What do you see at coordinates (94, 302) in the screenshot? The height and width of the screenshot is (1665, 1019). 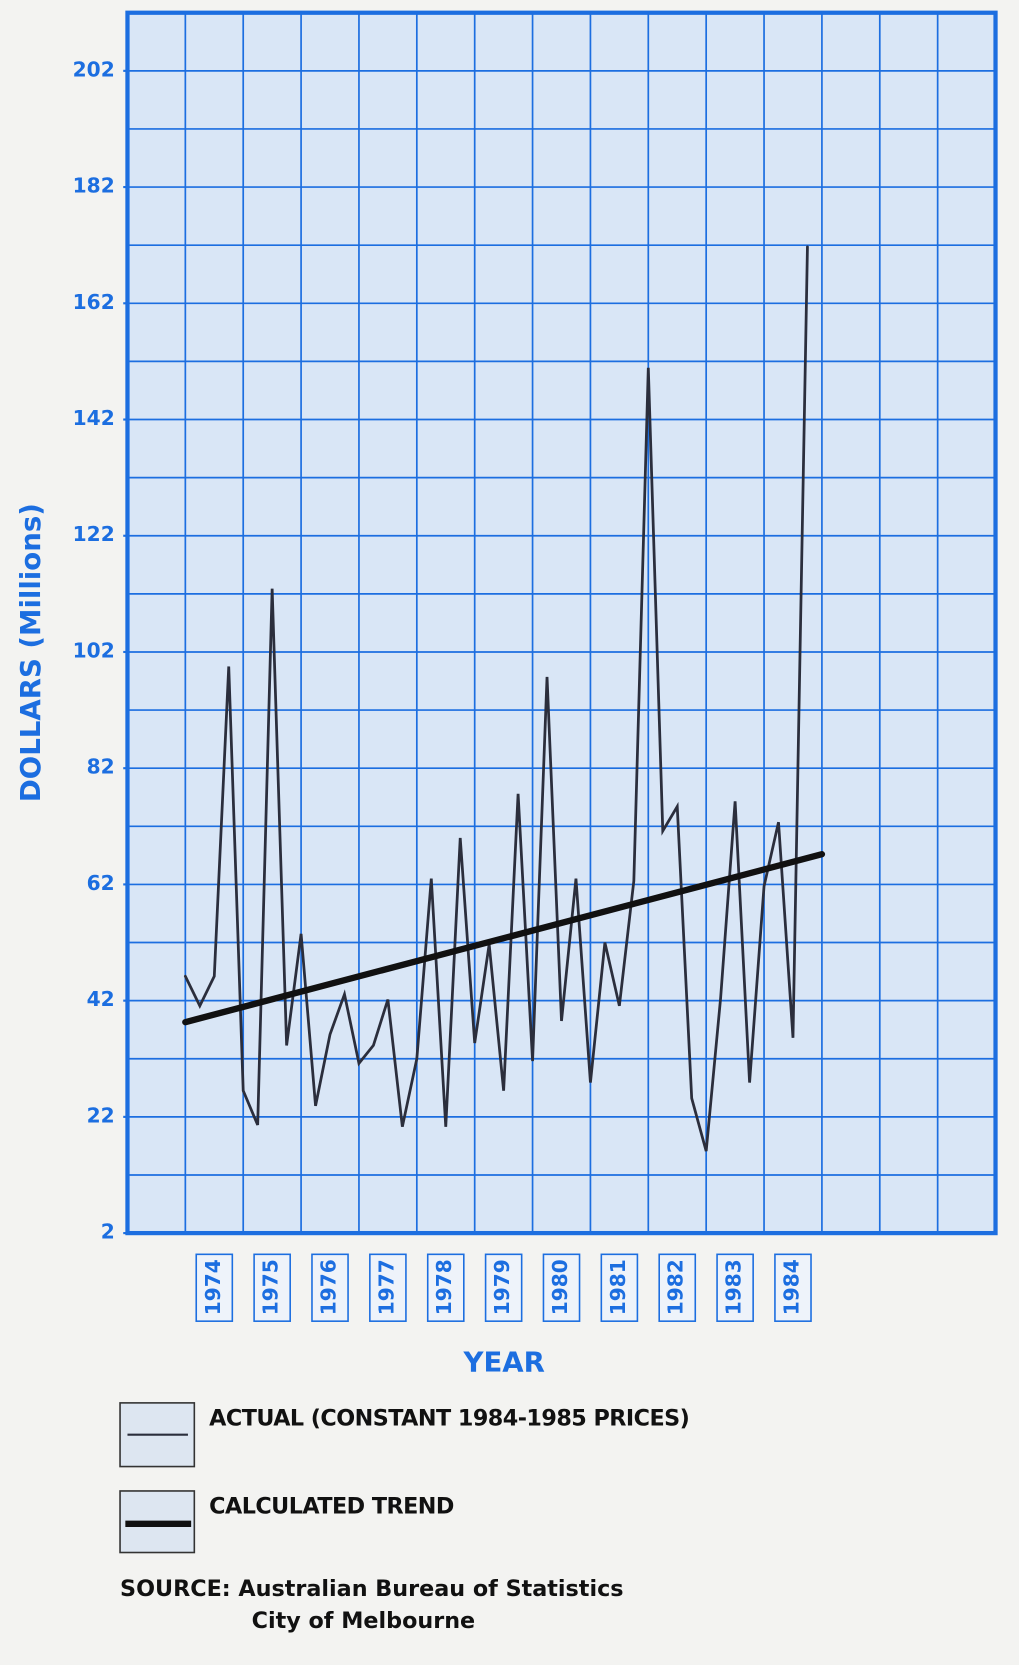 I see `y-tick-label: 162` at bounding box center [94, 302].